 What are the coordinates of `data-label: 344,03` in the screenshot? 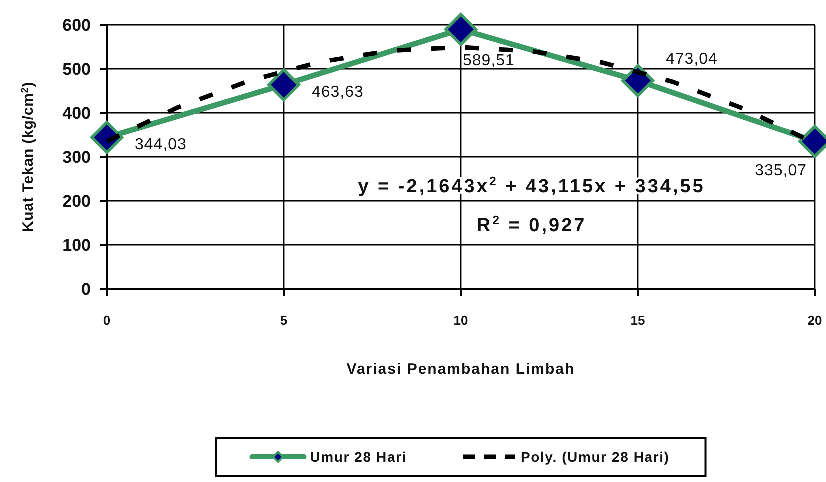 It's located at (161, 145).